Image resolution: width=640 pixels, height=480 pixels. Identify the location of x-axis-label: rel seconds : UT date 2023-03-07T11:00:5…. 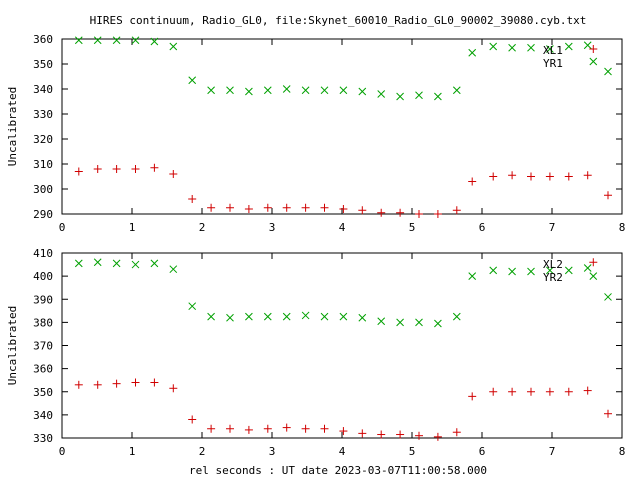
(338, 470).